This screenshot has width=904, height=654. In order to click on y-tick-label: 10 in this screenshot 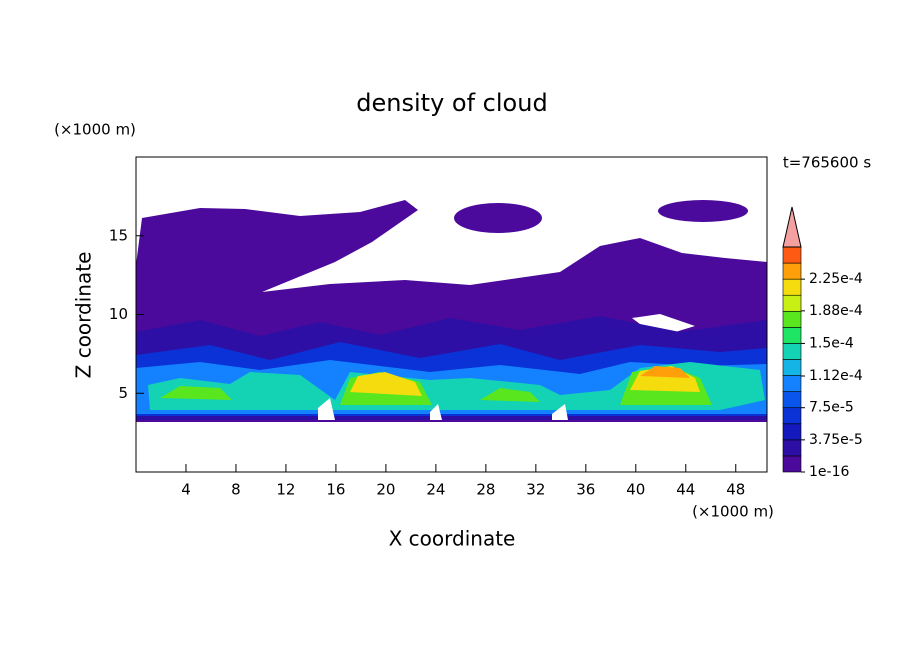, I will do `click(118, 314)`.